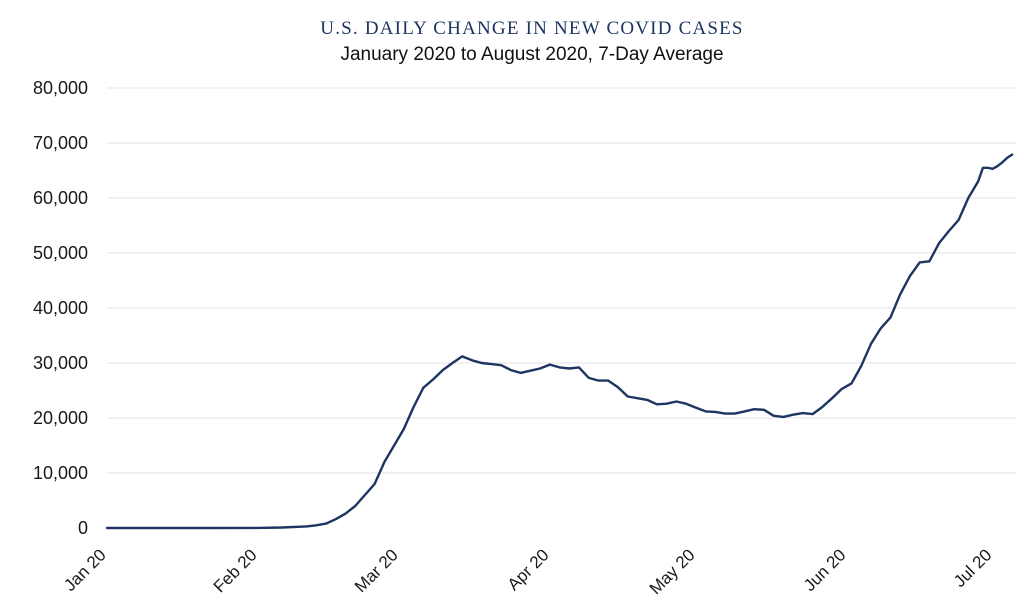 This screenshot has width=1024, height=600. Describe the element at coordinates (235, 570) in the screenshot. I see `x-tick-label: Feb 20` at that location.